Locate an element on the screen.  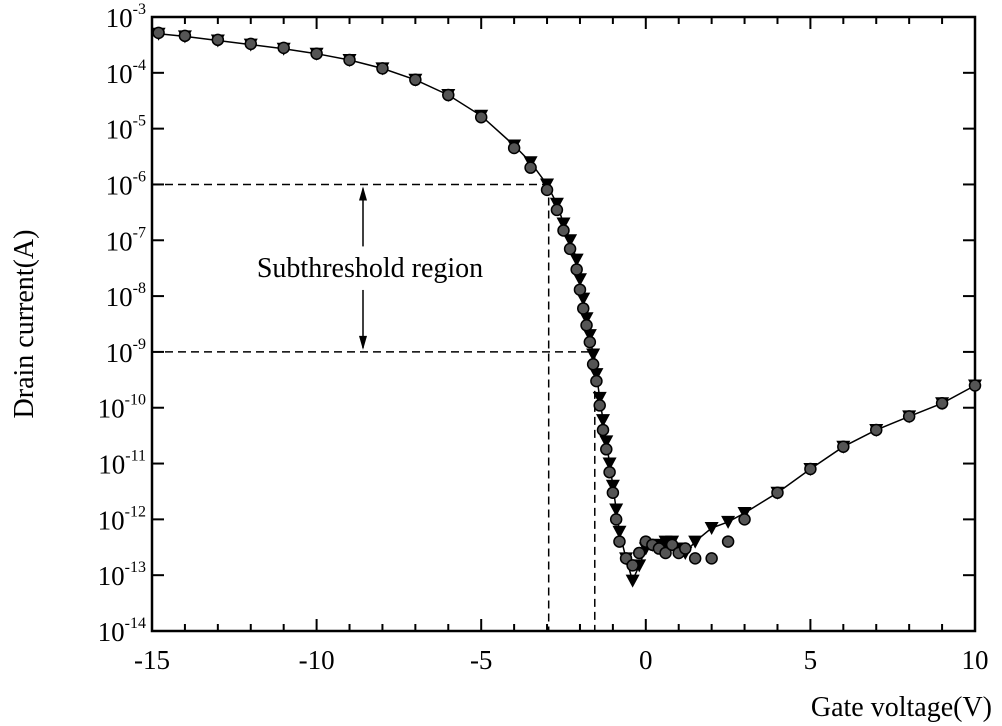
x-axis-label: Gate voltage(V) is located at coordinates (901, 707).